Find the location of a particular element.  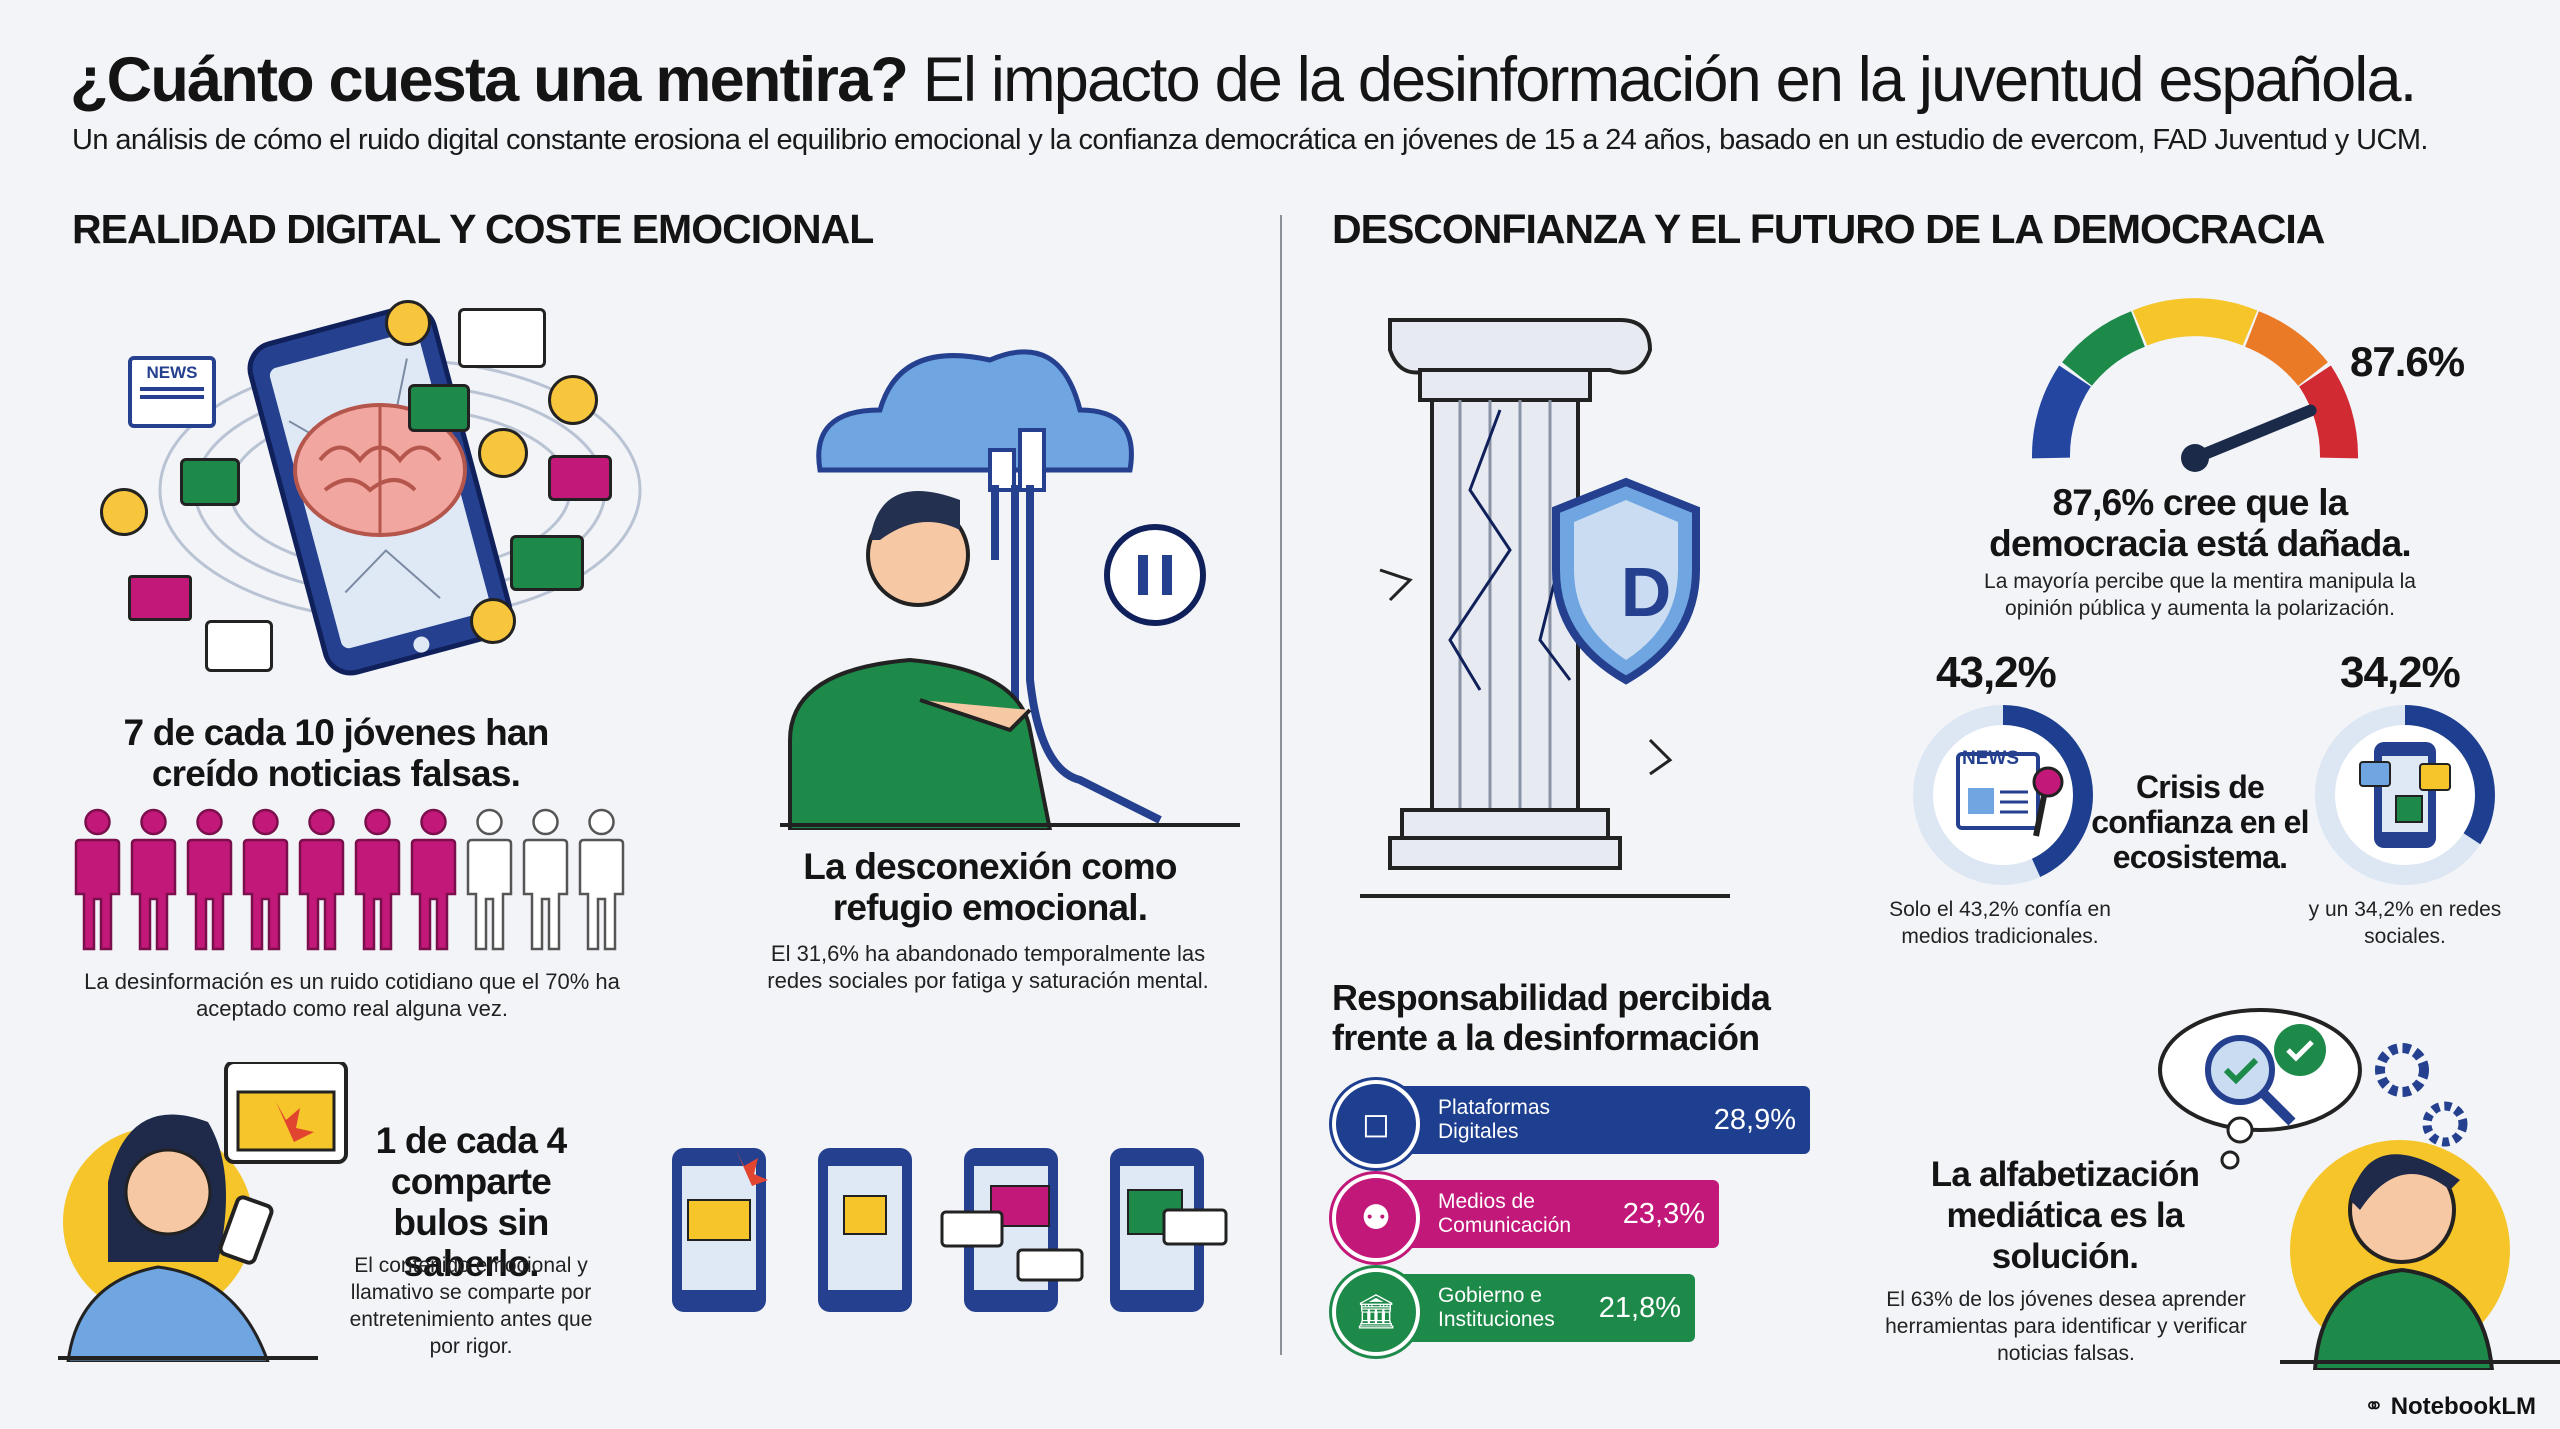

literacy-illustration is located at coordinates (2359, 1189).